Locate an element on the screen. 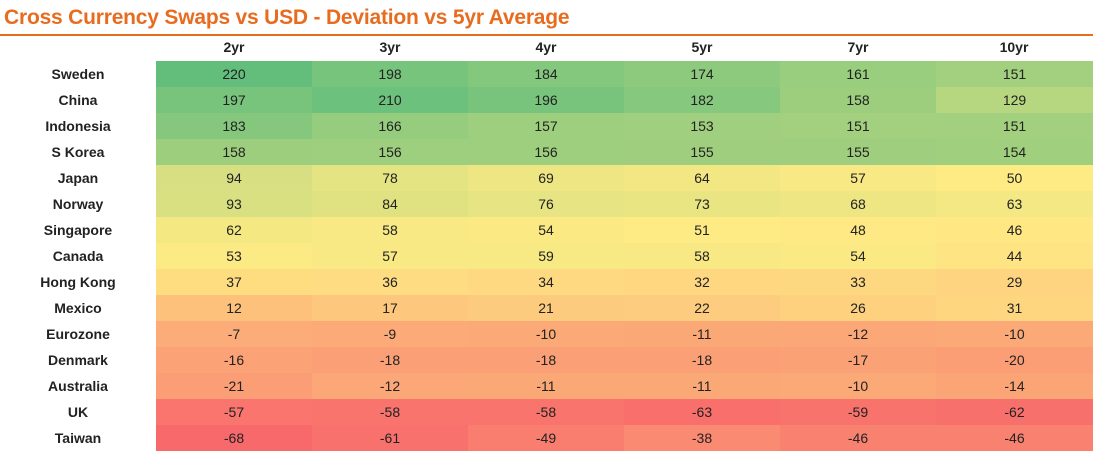  heatmap-cell: -38 is located at coordinates (702, 438).